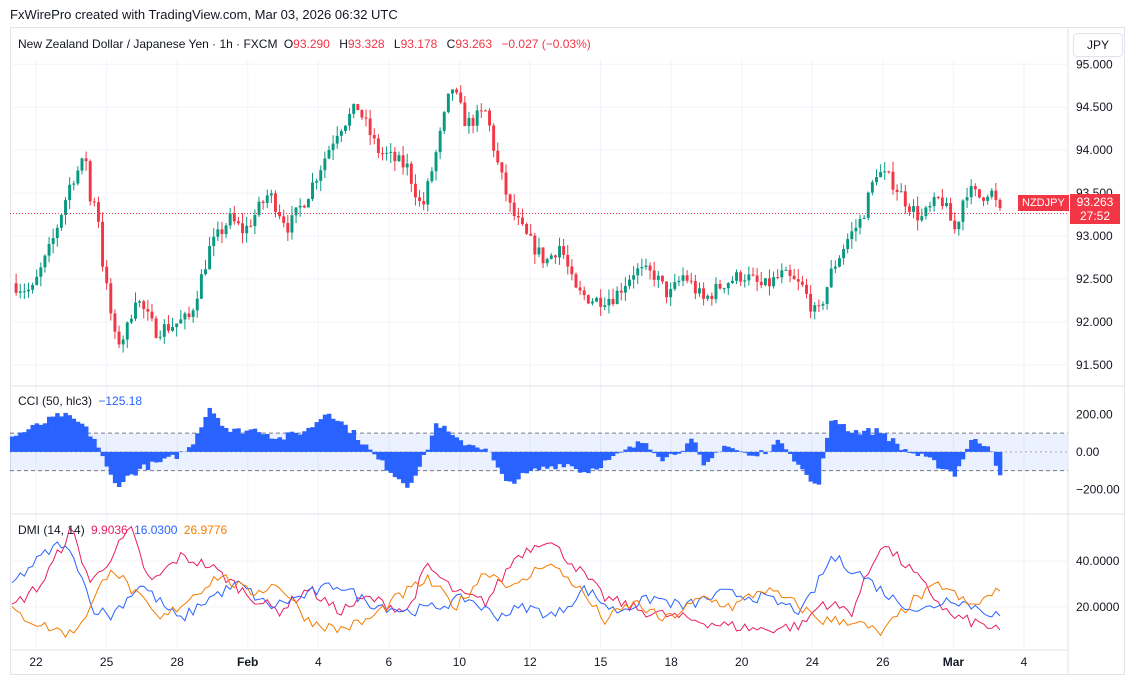  Describe the element at coordinates (506, 447) in the screenshot. I see `cci-bars` at that location.